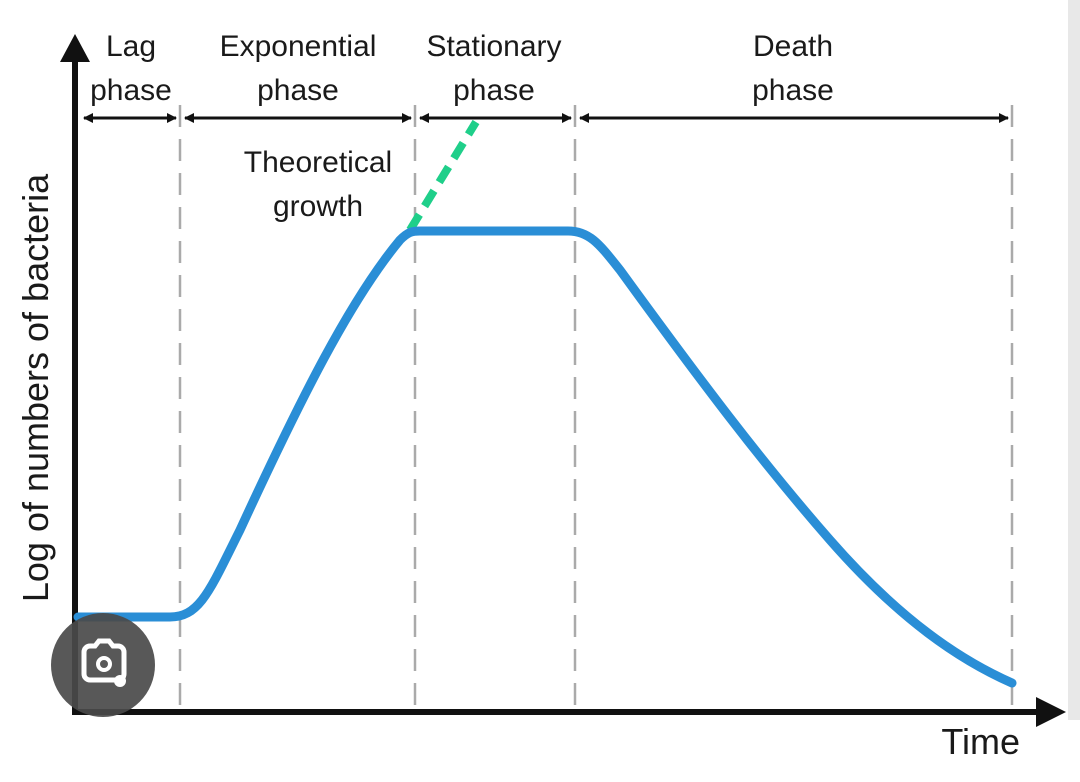 The width and height of the screenshot is (1080, 782). I want to click on camera-icon, so click(104, 660).